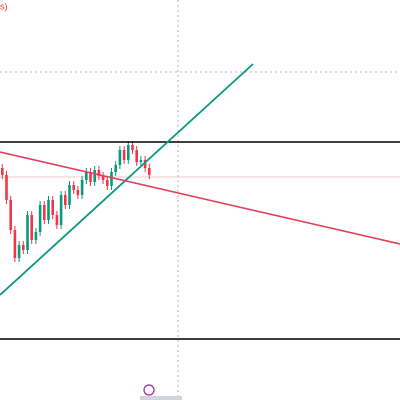 Image resolution: width=400 pixels, height=400 pixels. What do you see at coordinates (76, 201) in the screenshot?
I see `candles` at bounding box center [76, 201].